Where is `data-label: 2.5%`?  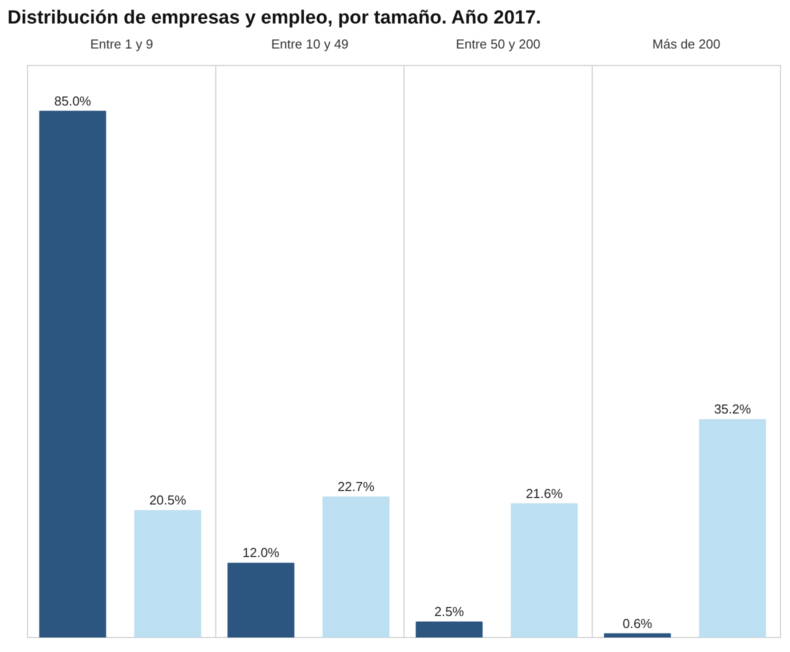 data-label: 2.5% is located at coordinates (449, 612).